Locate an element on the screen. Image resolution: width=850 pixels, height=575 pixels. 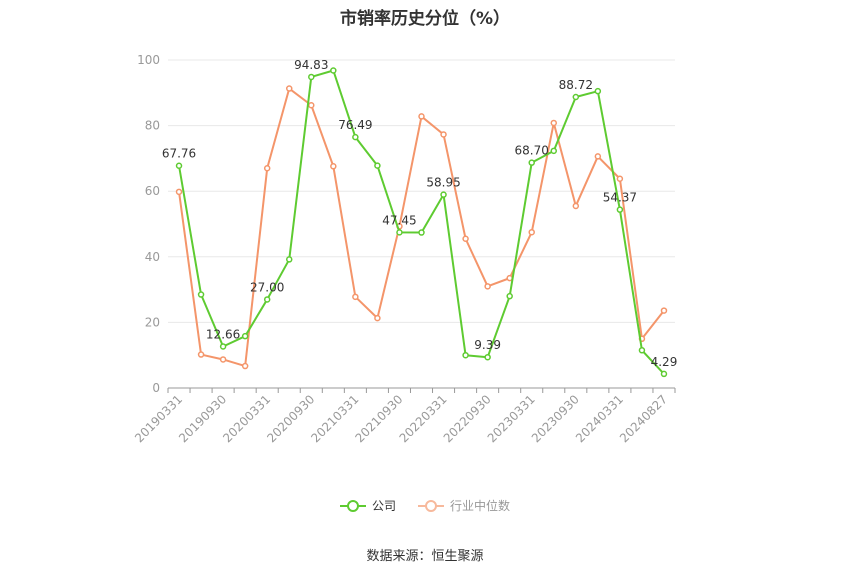
data-label: 68.70 is located at coordinates (532, 151).